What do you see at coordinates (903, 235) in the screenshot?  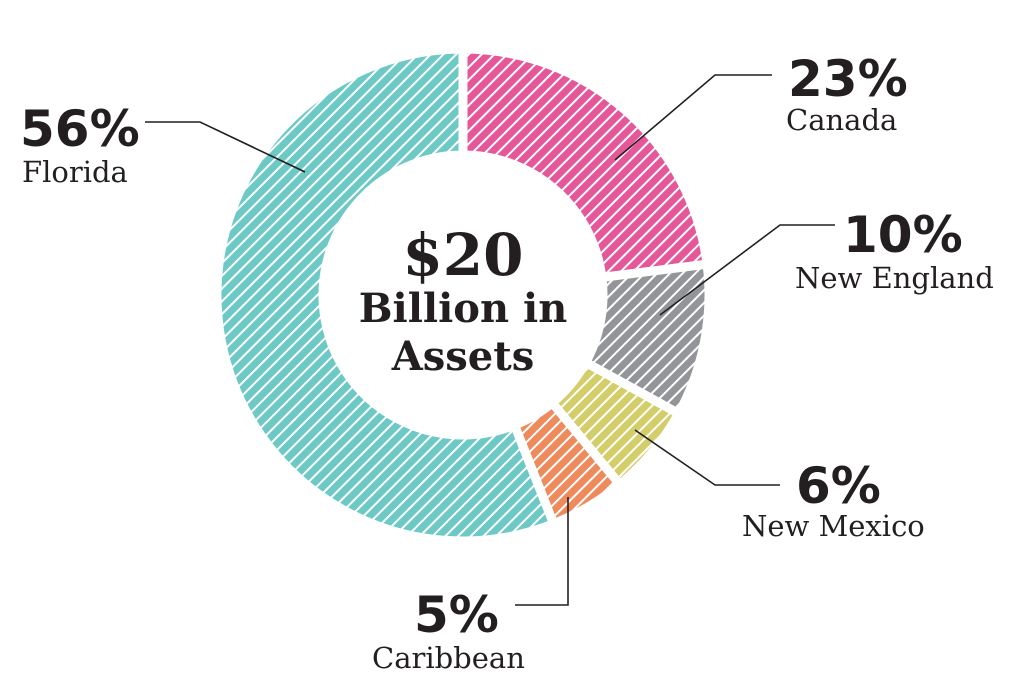 I see `pct-label-new-england: 10%` at bounding box center [903, 235].